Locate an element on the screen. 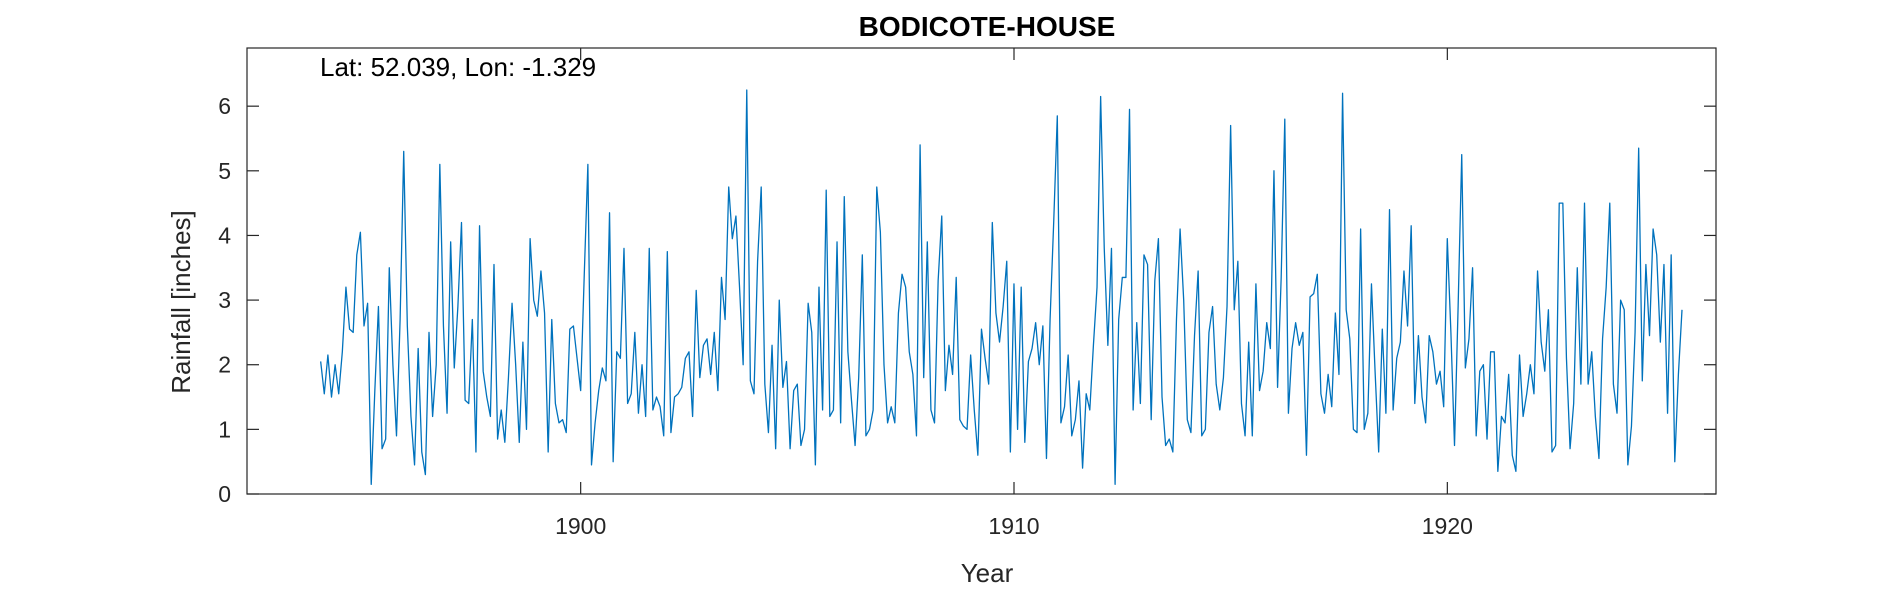 This screenshot has height=591, width=1890. y-tick-label: 5 is located at coordinates (224, 171).